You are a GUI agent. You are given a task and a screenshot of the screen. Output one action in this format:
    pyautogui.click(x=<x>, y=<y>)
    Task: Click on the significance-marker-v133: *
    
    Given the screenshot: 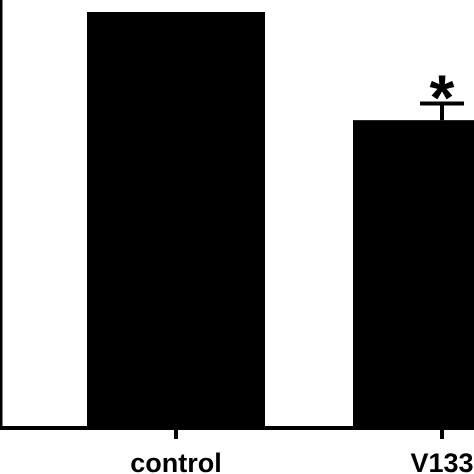 What is the action you would take?
    pyautogui.click(x=442, y=98)
    